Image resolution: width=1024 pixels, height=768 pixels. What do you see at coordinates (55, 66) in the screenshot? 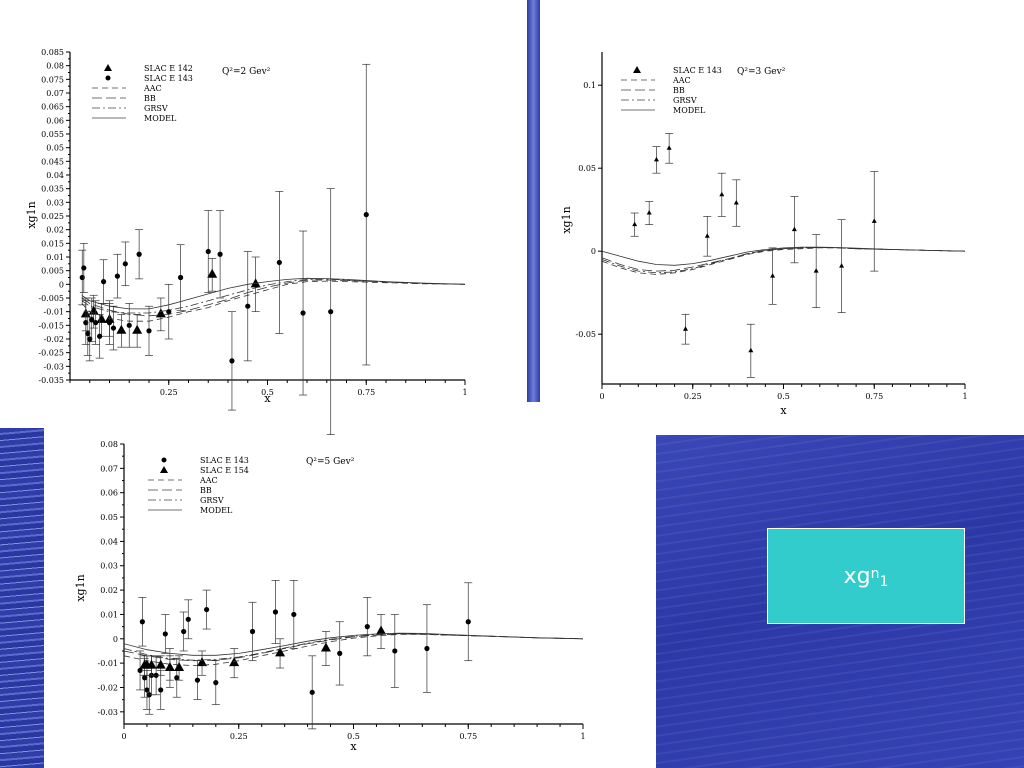
I see `y-tick-label: 0.08` at bounding box center [55, 66].